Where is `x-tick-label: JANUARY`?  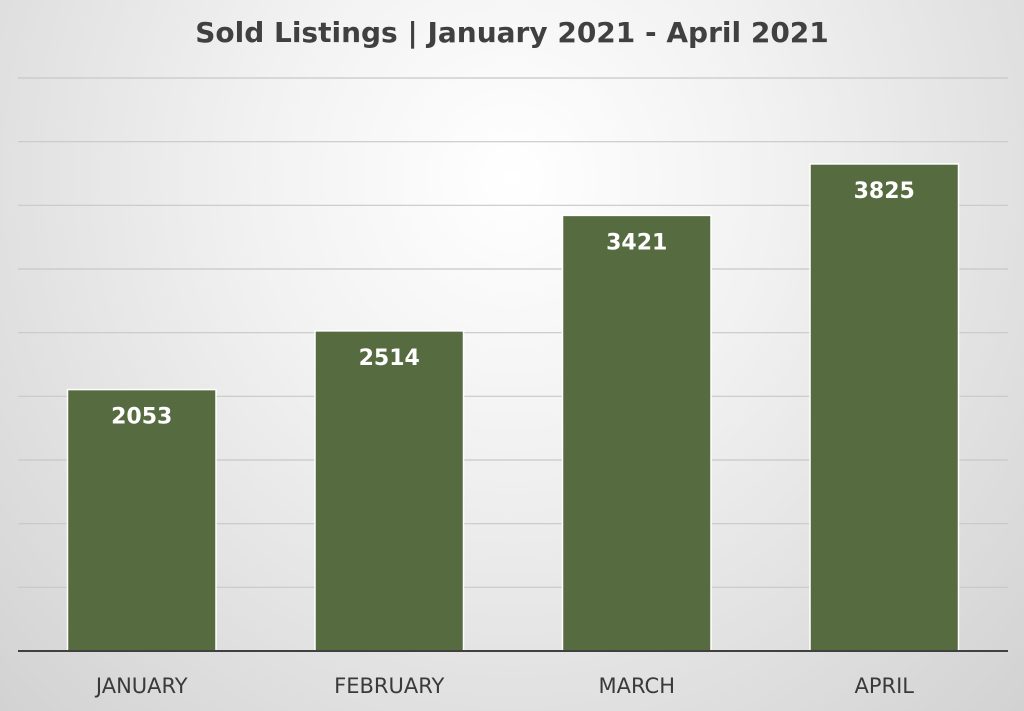 x-tick-label: JANUARY is located at coordinates (141, 686).